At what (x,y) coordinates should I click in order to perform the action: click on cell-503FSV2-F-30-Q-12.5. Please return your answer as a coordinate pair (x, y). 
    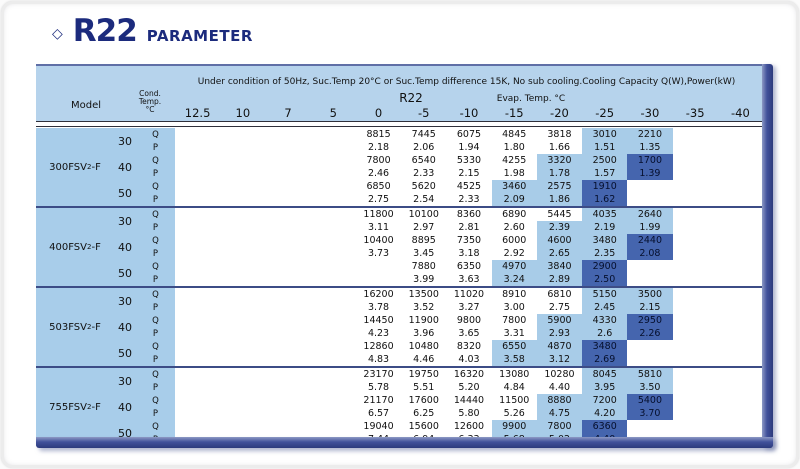
    Looking at the image, I should click on (197, 294).